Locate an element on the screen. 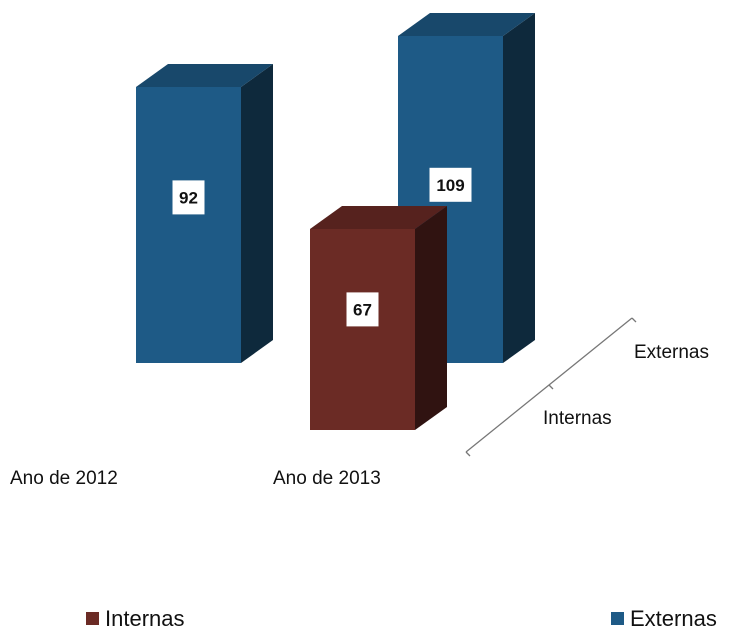 The height and width of the screenshot is (630, 737). category-label-2012: Ano de 2012 is located at coordinates (64, 478).